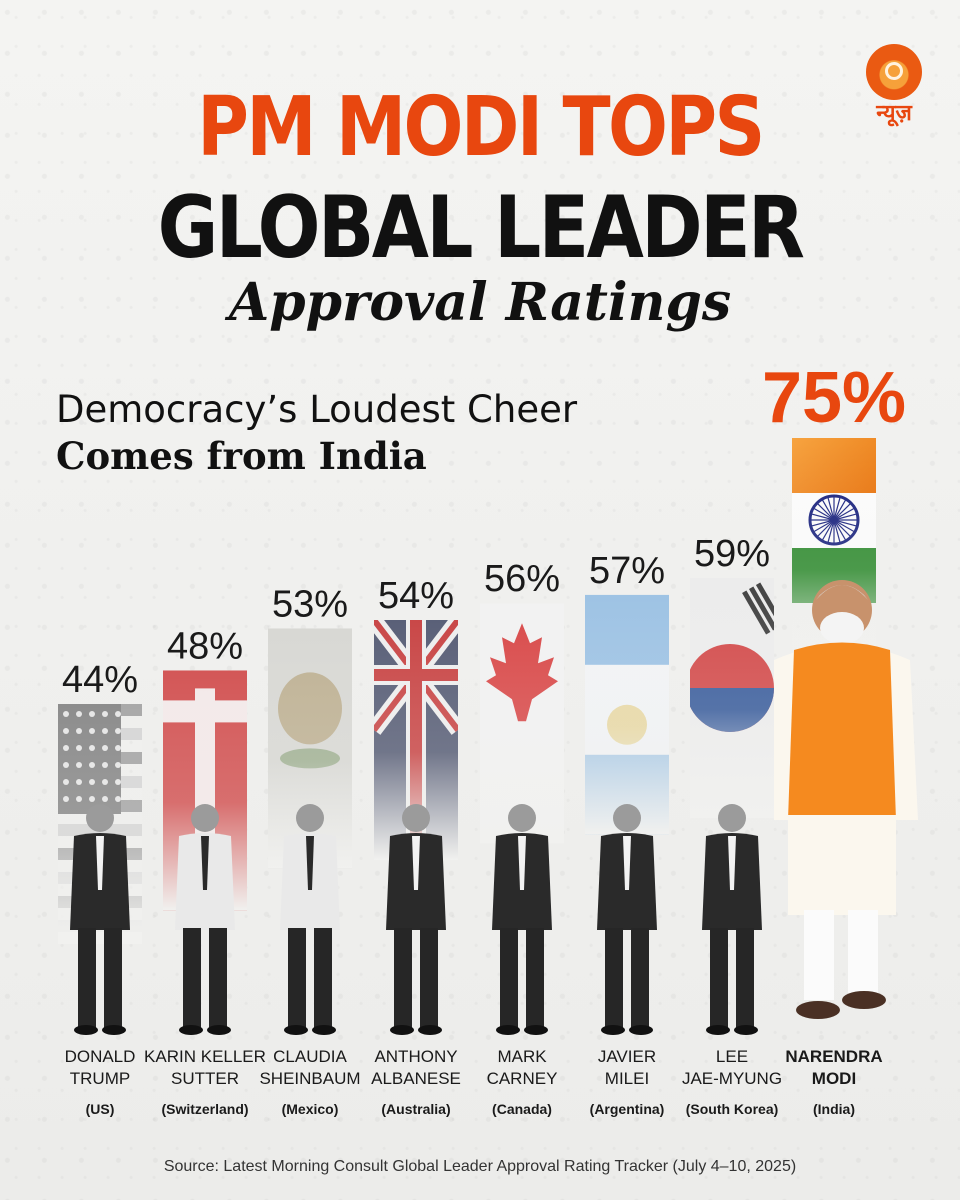  Describe the element at coordinates (100, 1109) in the screenshot. I see `country-label: (US)` at that location.